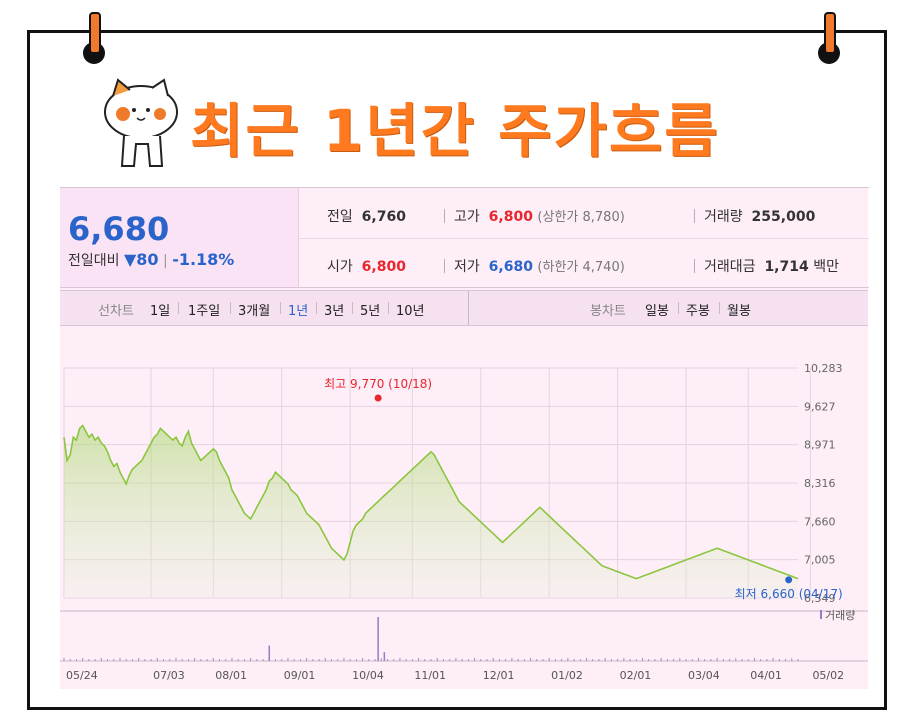  What do you see at coordinates (82, 675) in the screenshot?
I see `x-tick-label: 05/24` at bounding box center [82, 675].